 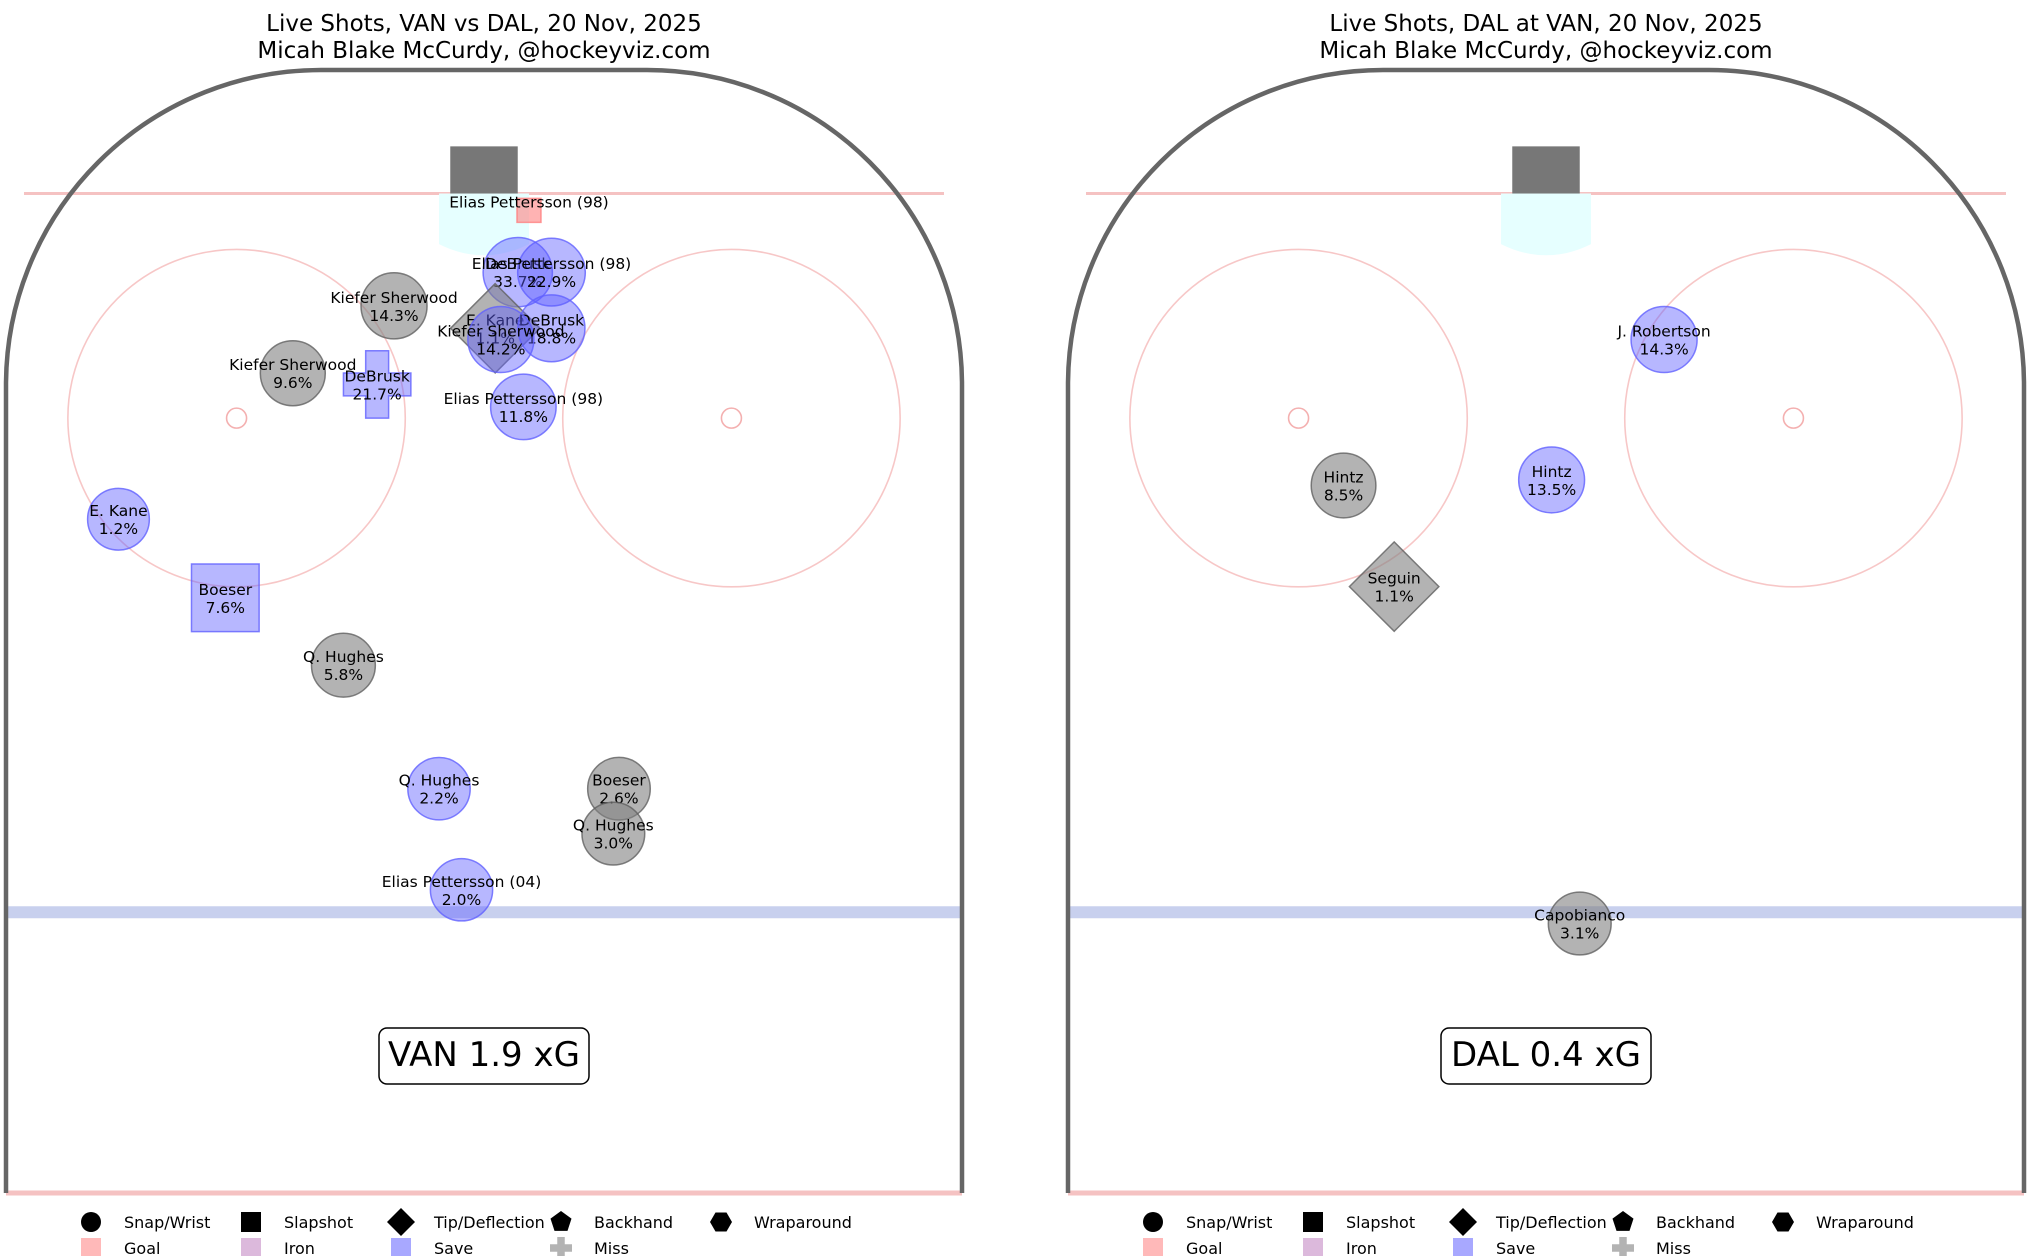 I want to click on legend-label: Wraparound, so click(x=803, y=1222).